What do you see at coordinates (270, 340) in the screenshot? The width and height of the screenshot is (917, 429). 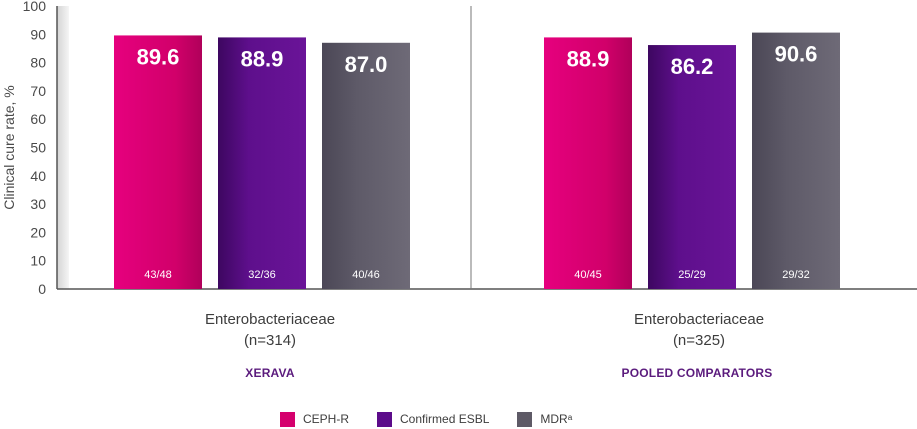 I see `group-n: (n=314)` at bounding box center [270, 340].